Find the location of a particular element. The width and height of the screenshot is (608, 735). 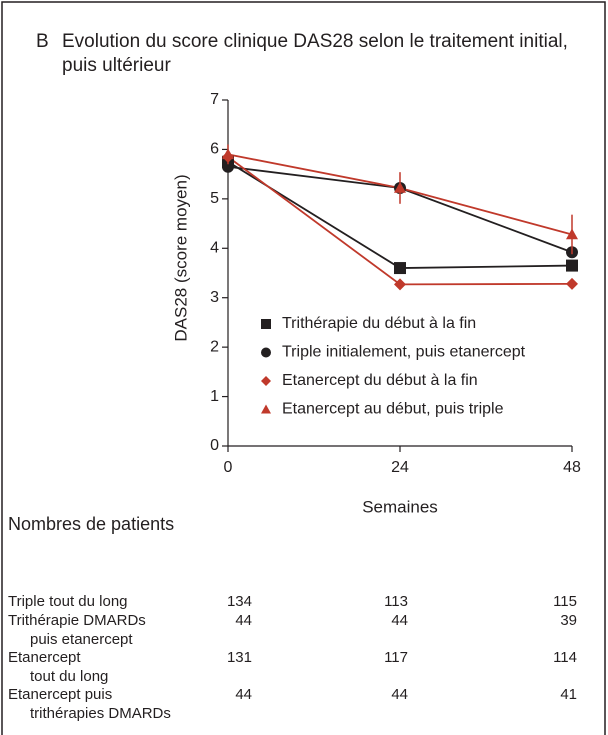

cell: 41 is located at coordinates (568, 694).